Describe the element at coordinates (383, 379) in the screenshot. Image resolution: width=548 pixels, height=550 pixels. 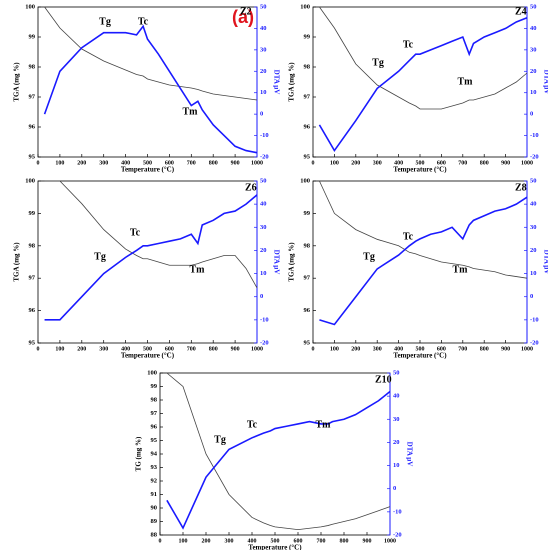
I see `panel-label: Z10` at that location.